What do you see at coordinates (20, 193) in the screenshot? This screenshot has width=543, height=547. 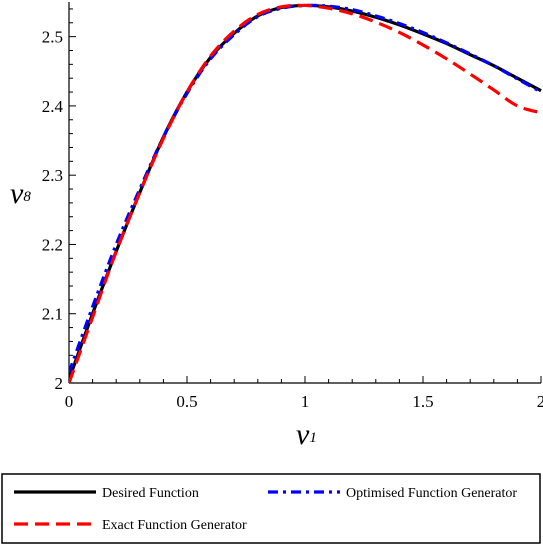 I see `y-axis-label: v8` at bounding box center [20, 193].